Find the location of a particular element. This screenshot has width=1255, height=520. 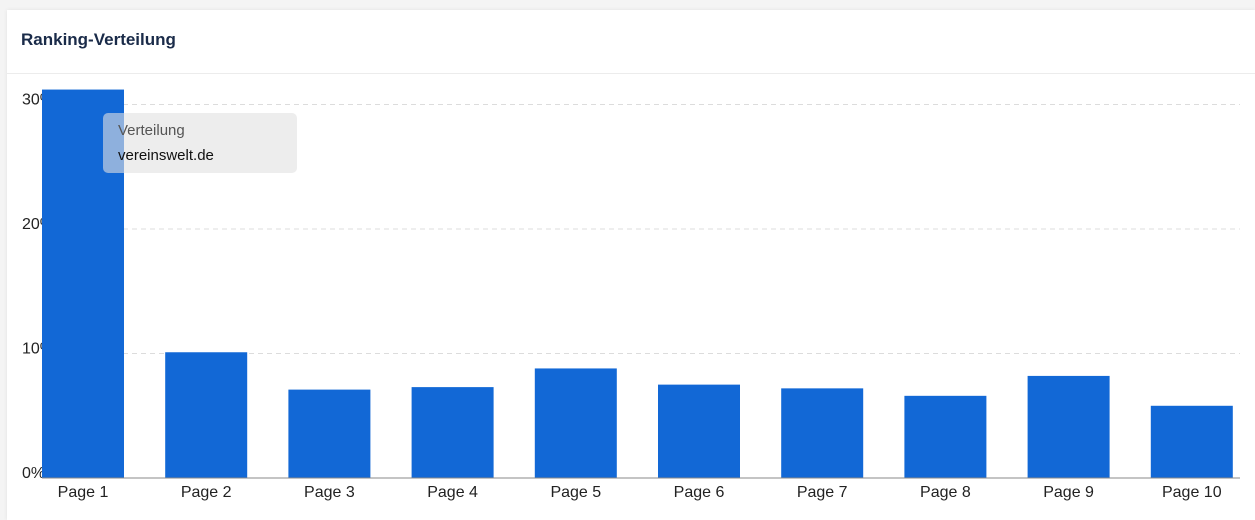

x-tick-label: Page 6 is located at coordinates (699, 492).